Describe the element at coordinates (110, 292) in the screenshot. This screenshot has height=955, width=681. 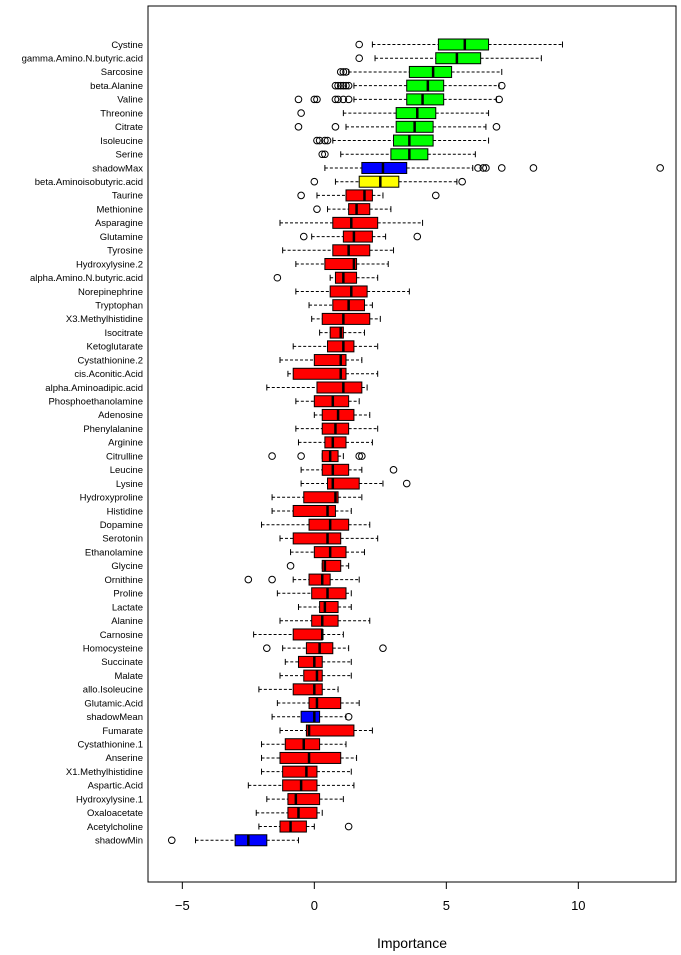
I see `variable-label: Norepinephrine` at that location.